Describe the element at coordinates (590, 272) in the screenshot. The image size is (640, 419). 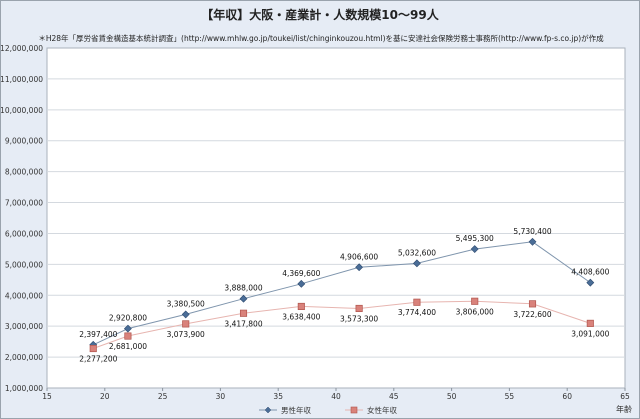
I see `male-income-data-label: 4,408,600` at that location.